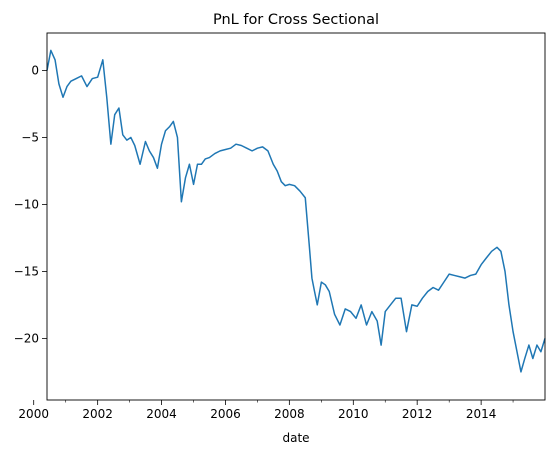 The height and width of the screenshot is (455, 554). Describe the element at coordinates (289, 414) in the screenshot. I see `x-tick-label: 2008` at that location.